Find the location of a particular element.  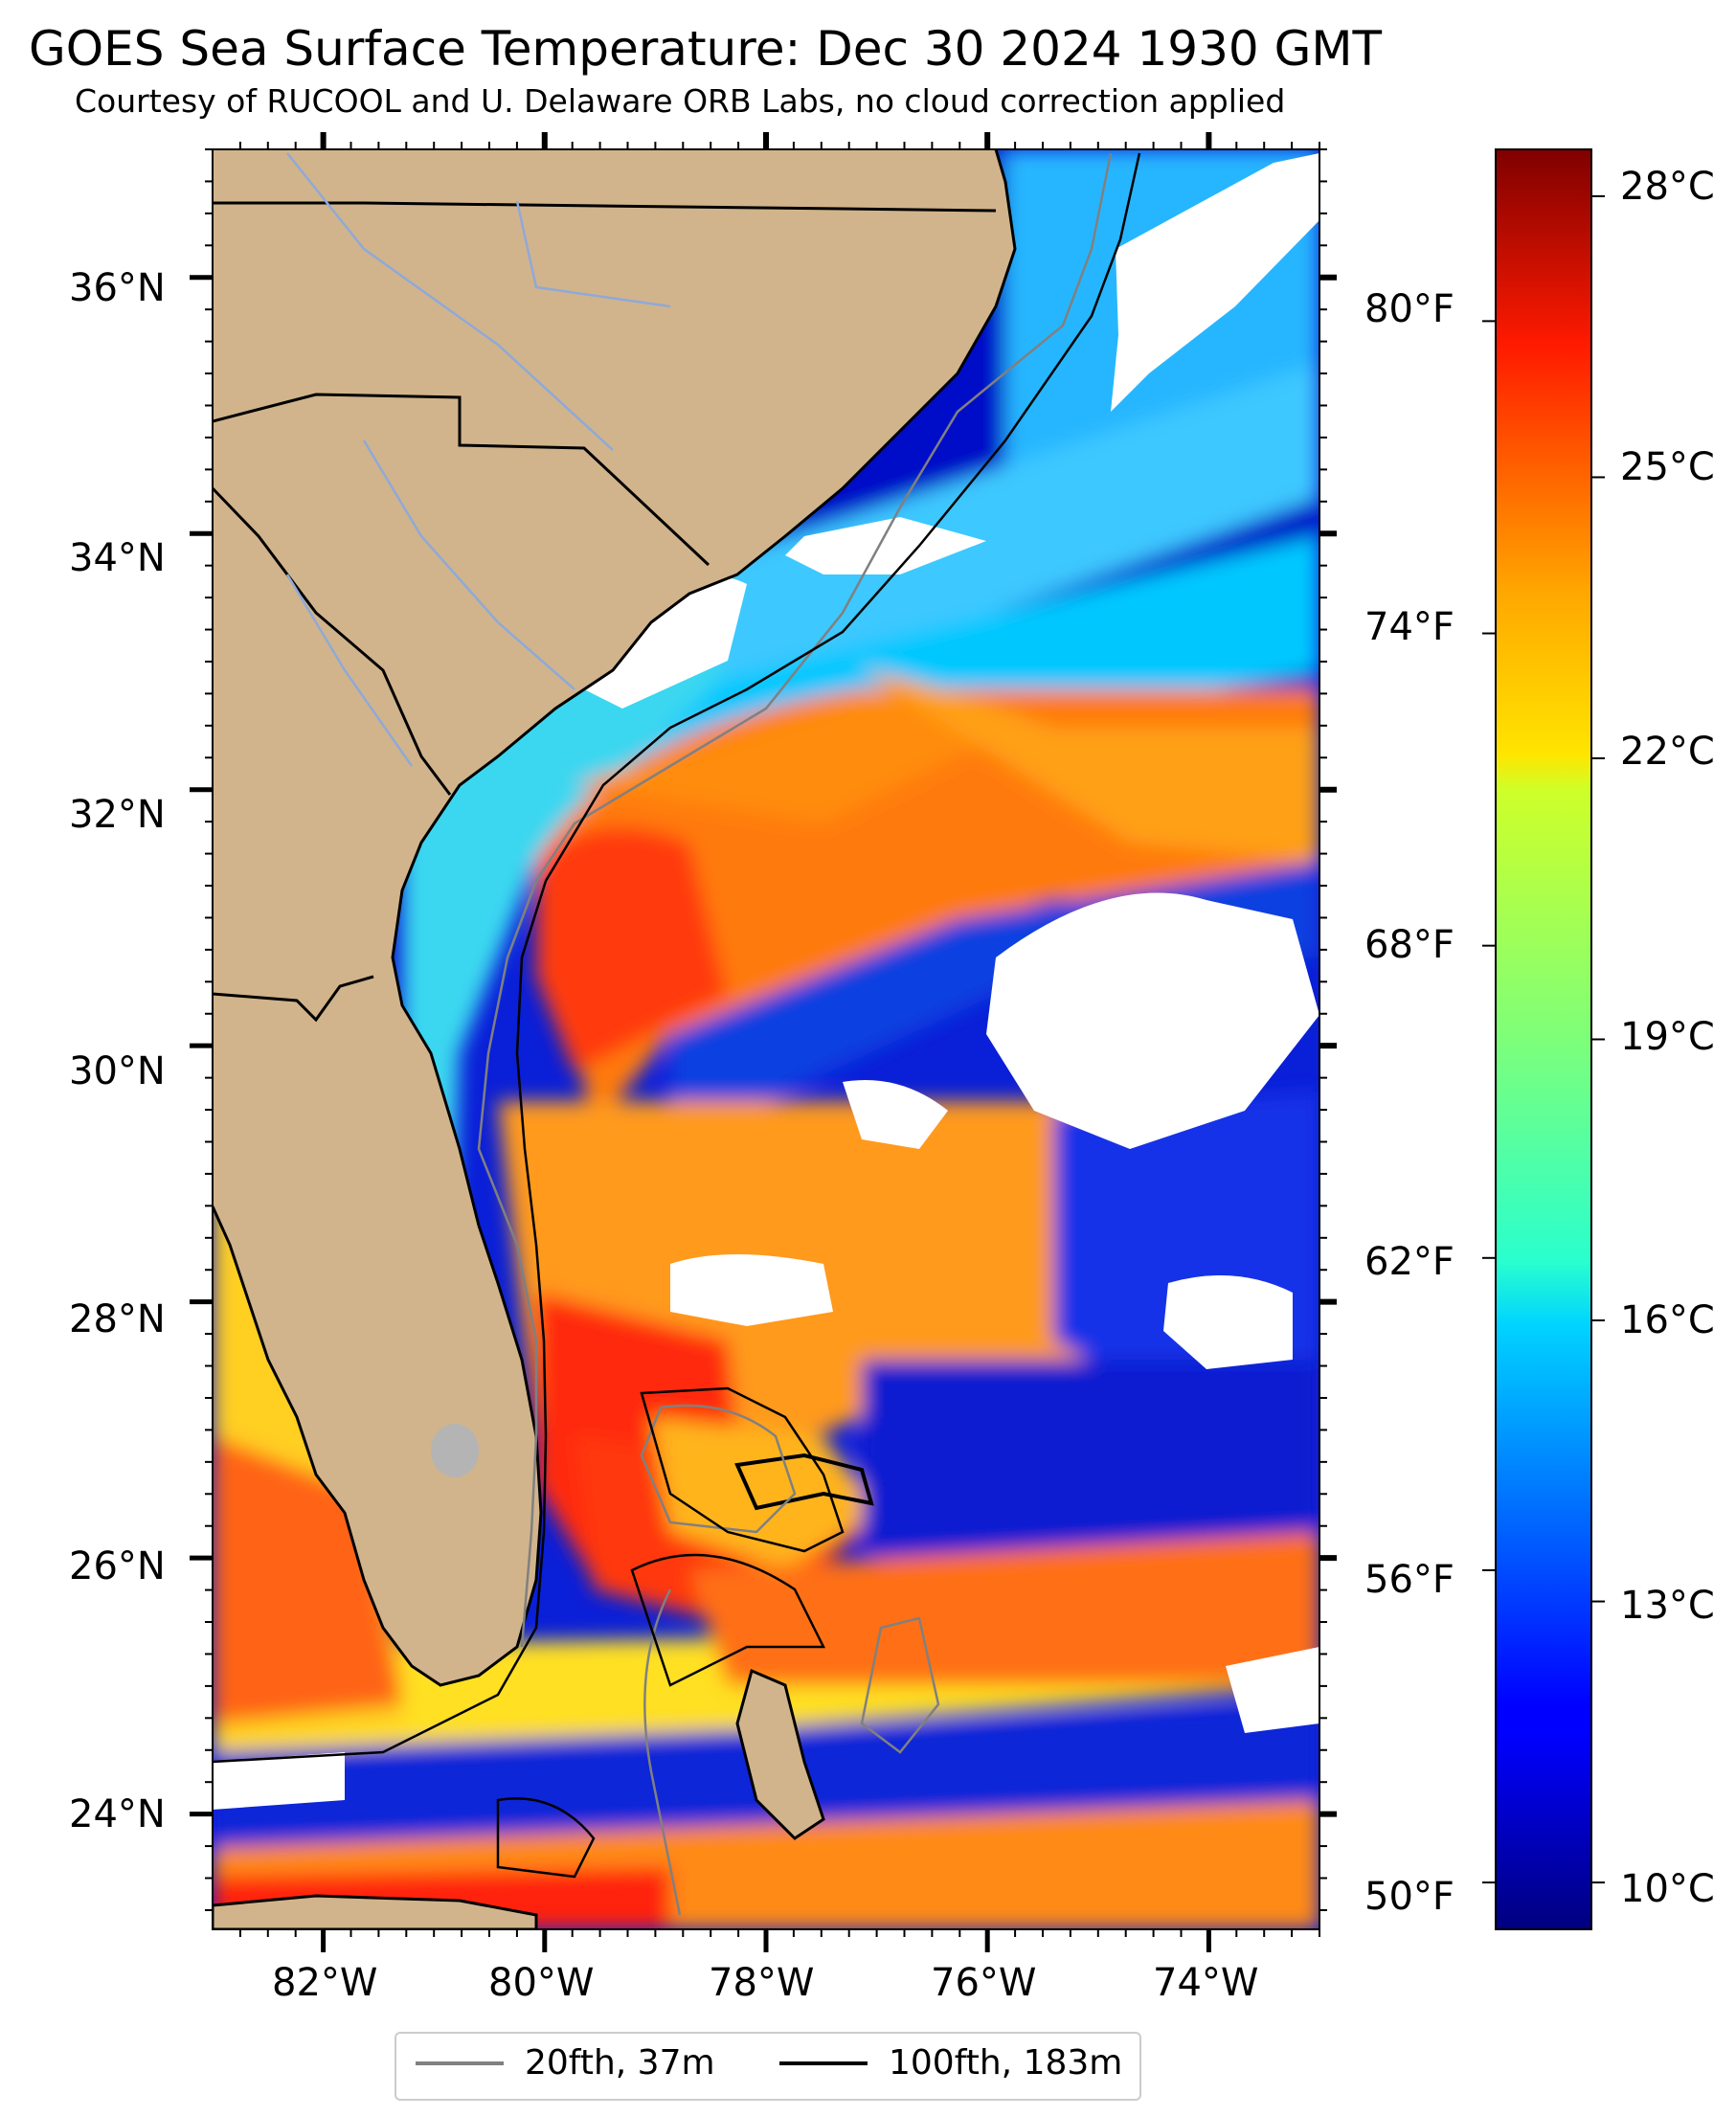

lat-label-32: 32°N is located at coordinates (117, 815).